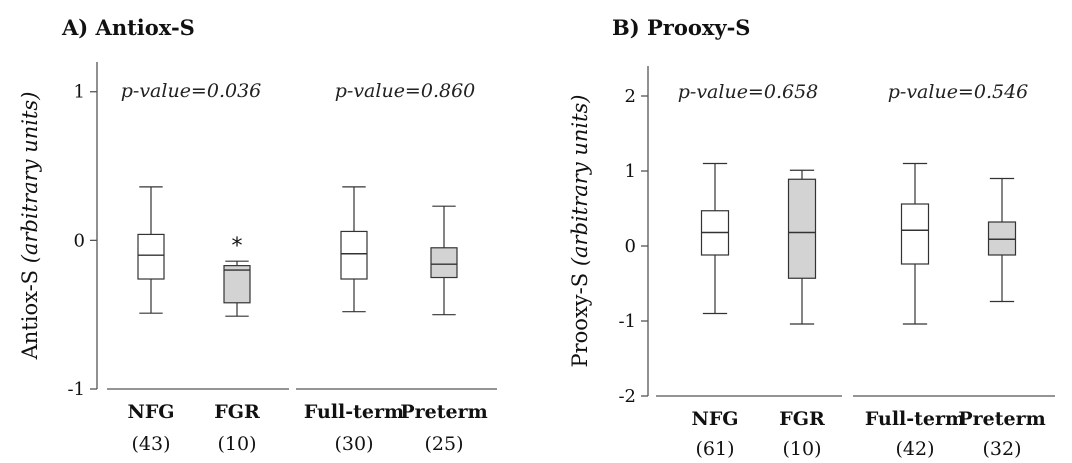  Describe the element at coordinates (958, 92) in the screenshot. I see `p-value-label: p-value=0.546` at that location.